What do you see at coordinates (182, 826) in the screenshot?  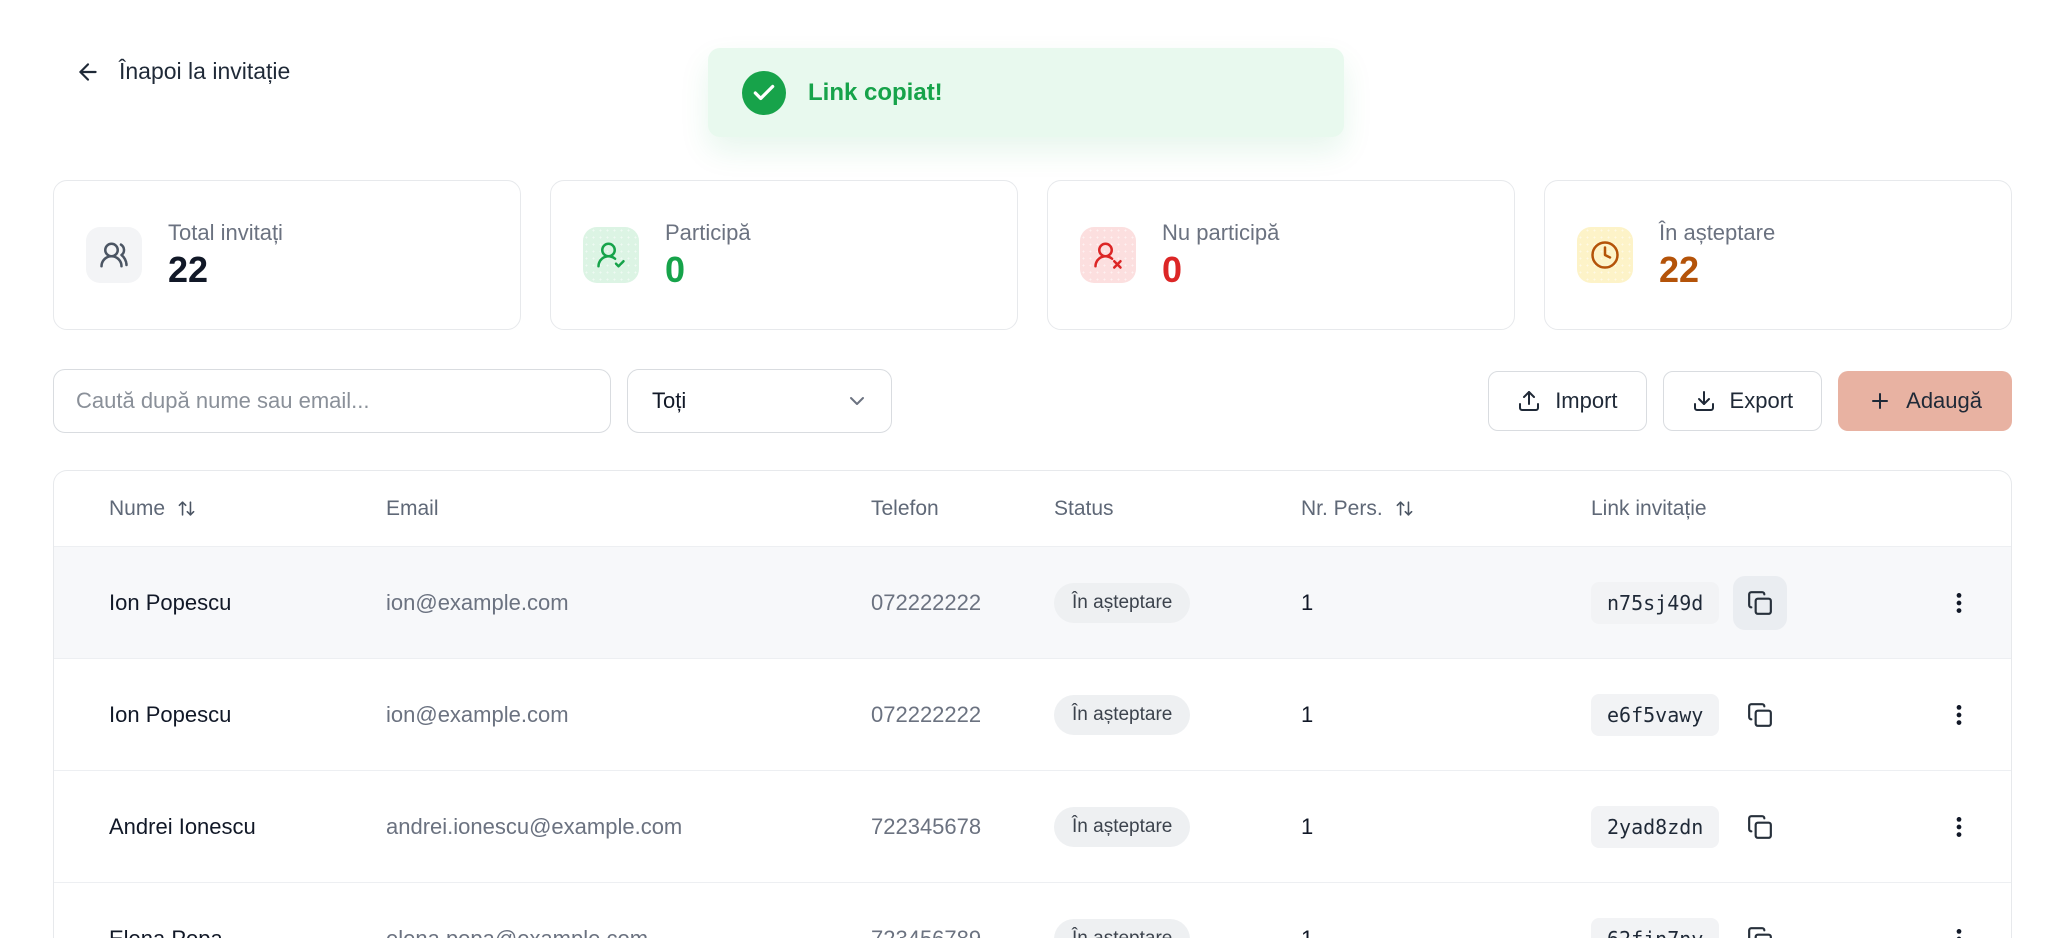 I see `guest-name: Andrei Ionescu` at bounding box center [182, 826].